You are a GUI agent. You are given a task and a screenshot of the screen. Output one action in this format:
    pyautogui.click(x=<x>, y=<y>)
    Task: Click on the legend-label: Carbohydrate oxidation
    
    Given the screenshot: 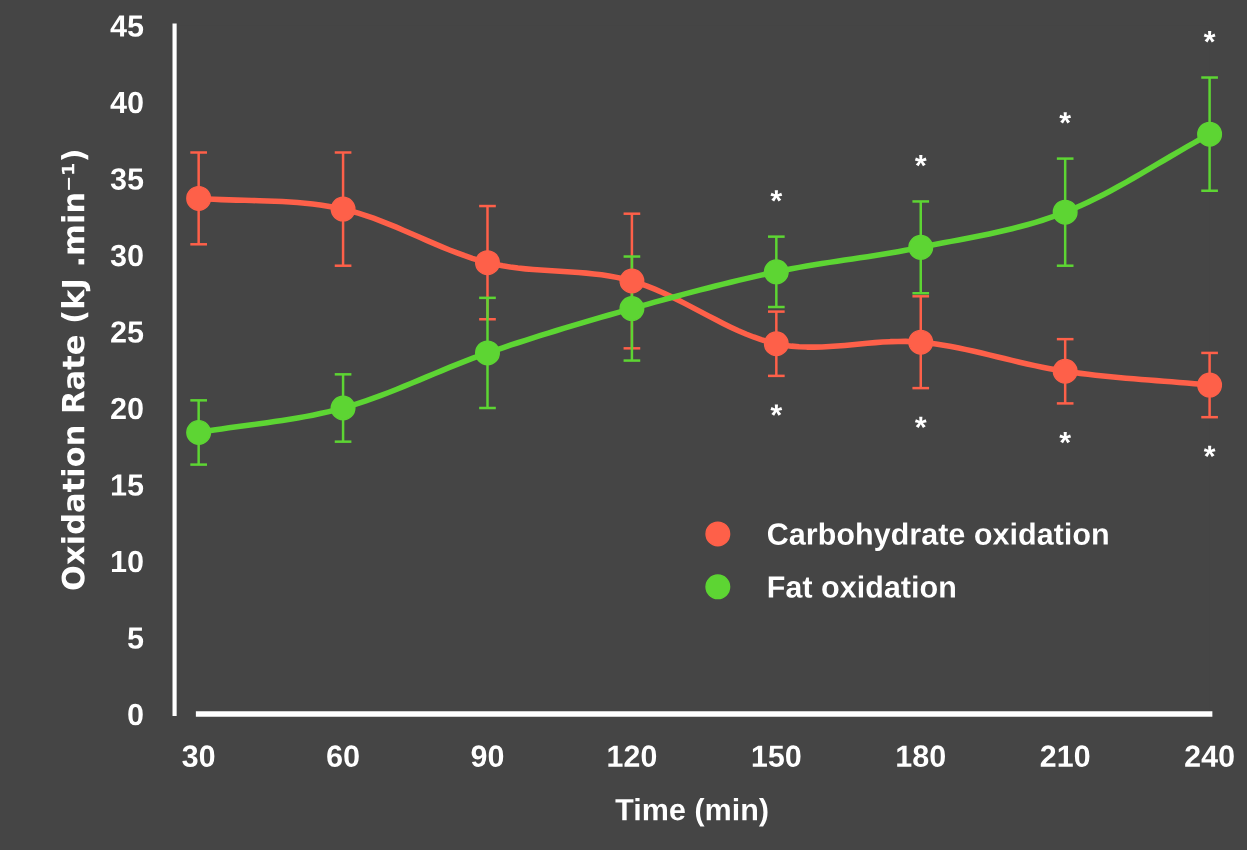 What is the action you would take?
    pyautogui.click(x=937, y=536)
    